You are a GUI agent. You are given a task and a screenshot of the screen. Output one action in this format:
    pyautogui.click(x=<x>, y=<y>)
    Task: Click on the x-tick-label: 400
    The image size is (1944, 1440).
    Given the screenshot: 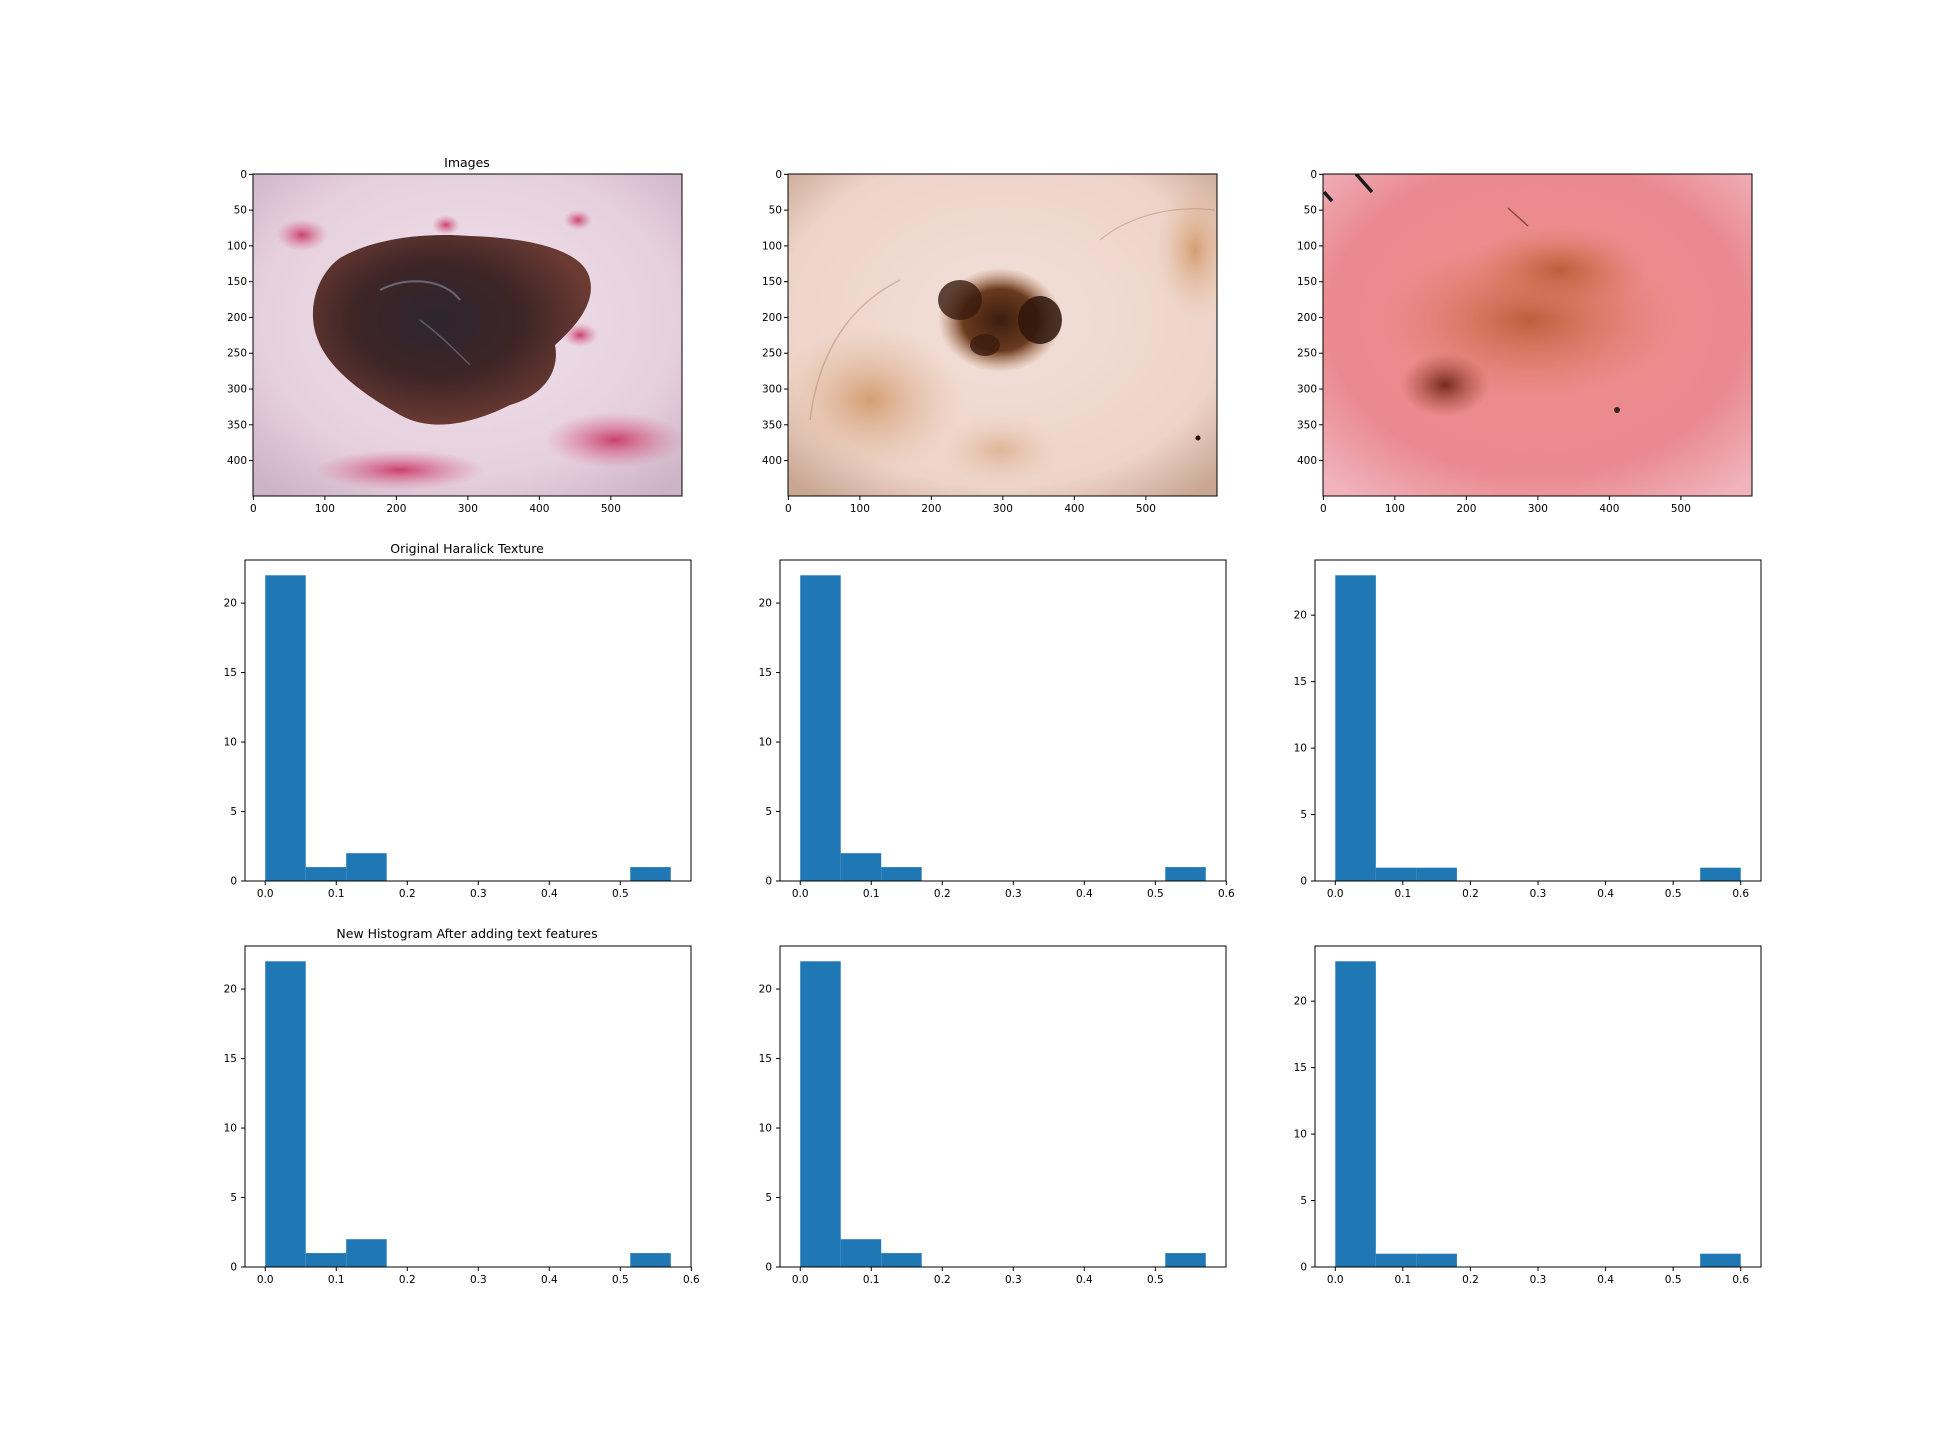 What is the action you would take?
    pyautogui.click(x=1074, y=509)
    